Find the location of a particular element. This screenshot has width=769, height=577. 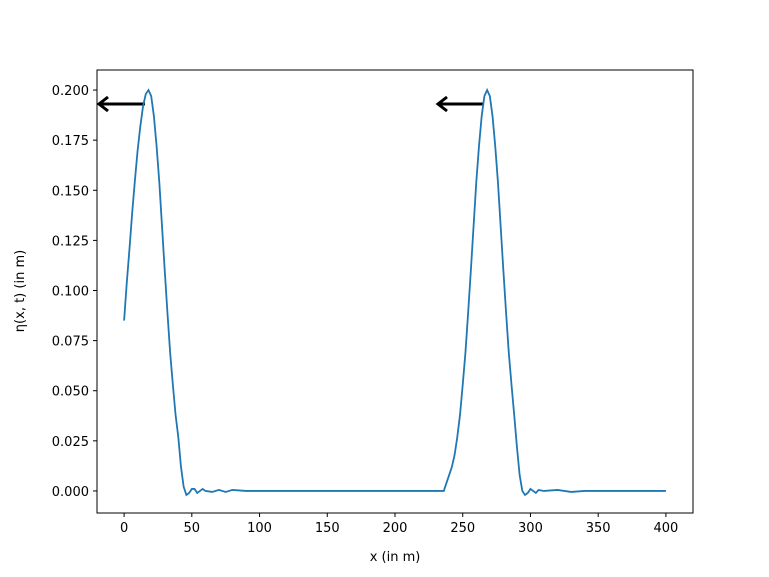

x-tick-label: 150 is located at coordinates (327, 528).